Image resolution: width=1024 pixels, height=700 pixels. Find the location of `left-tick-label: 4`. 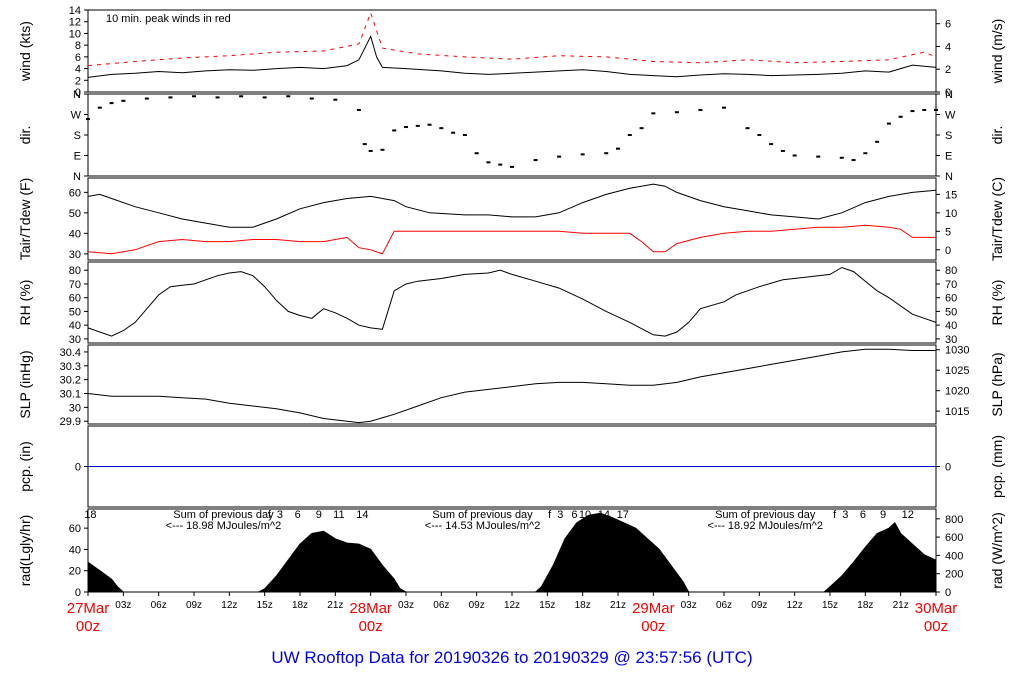

left-tick-label: 4 is located at coordinates (78, 70).